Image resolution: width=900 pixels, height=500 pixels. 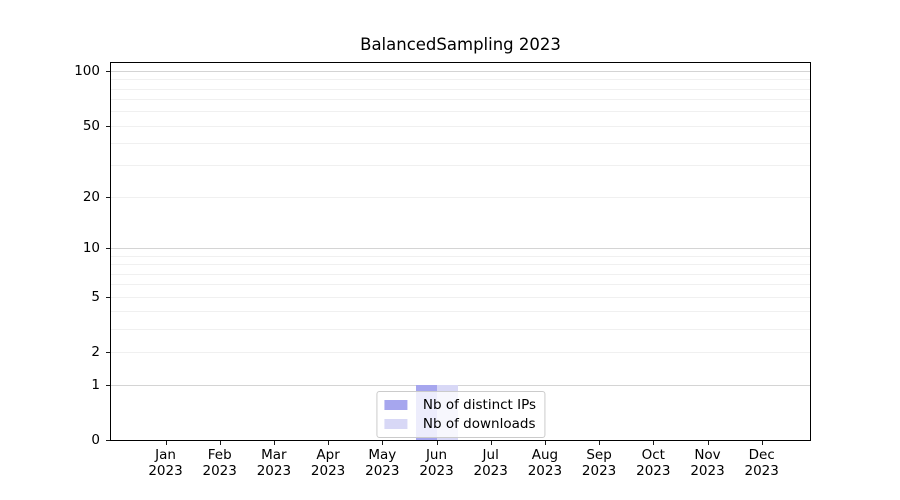 I want to click on x-tick-label: Aug 2023, so click(x=545, y=463).